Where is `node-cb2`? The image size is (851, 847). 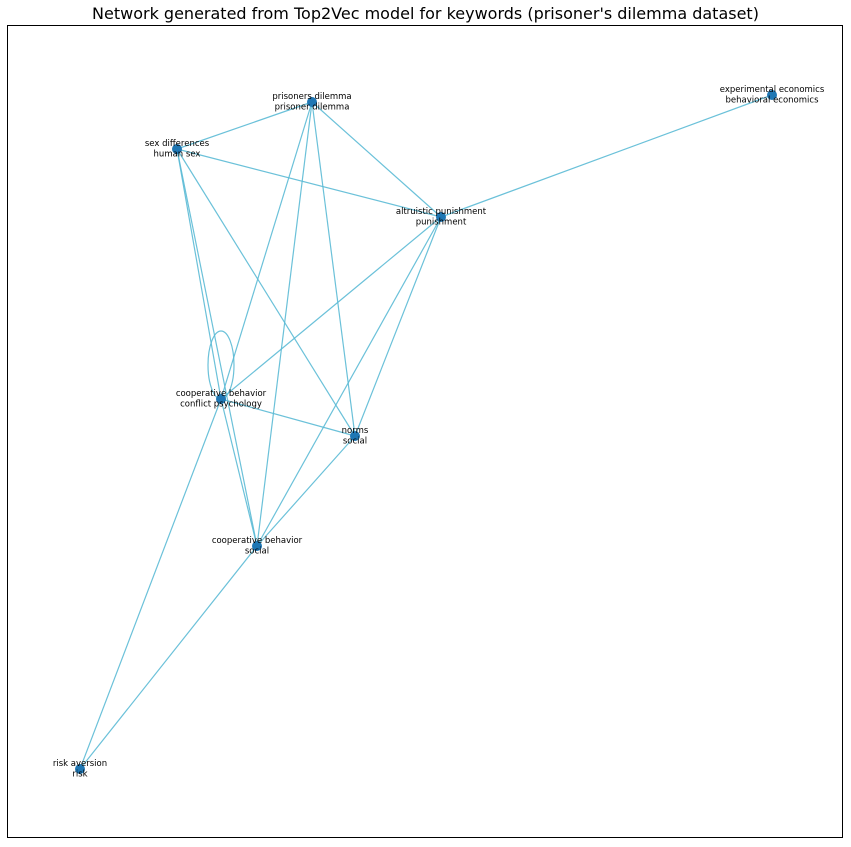
node-cb2 is located at coordinates (257, 546).